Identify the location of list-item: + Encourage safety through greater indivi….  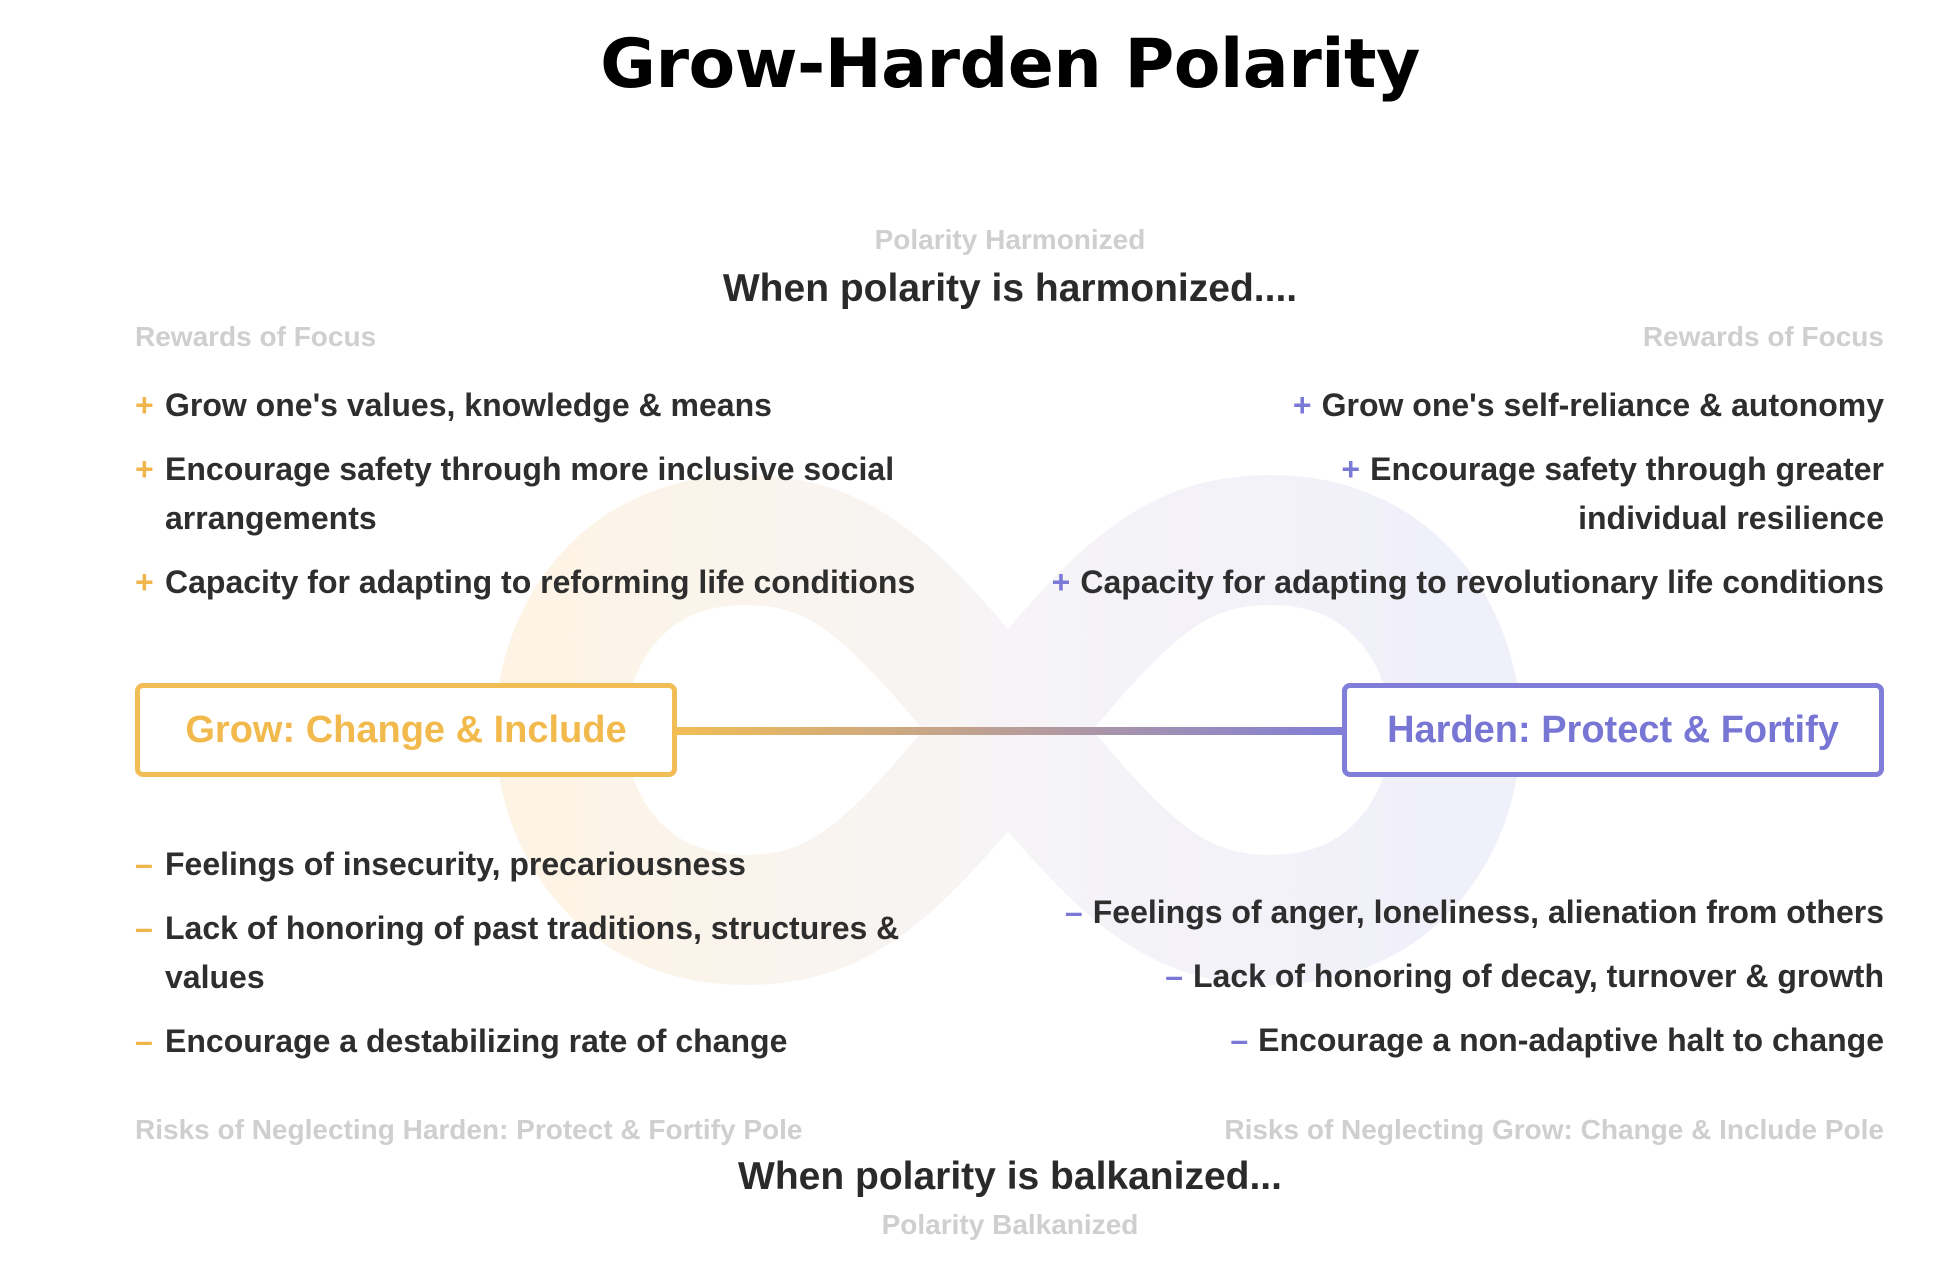
(1434, 494).